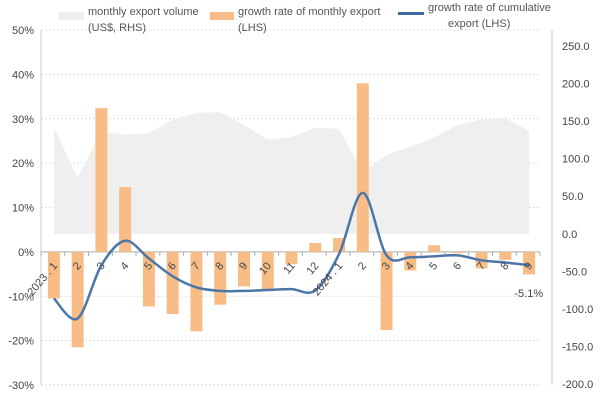 The height and width of the screenshot is (407, 600). I want to click on legend-label: growth rate of monthly export, so click(309, 12).